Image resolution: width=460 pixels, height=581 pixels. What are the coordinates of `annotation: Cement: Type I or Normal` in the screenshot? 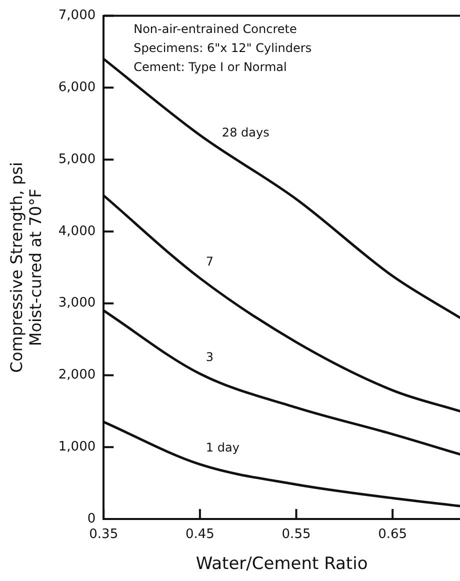 It's located at (210, 67).